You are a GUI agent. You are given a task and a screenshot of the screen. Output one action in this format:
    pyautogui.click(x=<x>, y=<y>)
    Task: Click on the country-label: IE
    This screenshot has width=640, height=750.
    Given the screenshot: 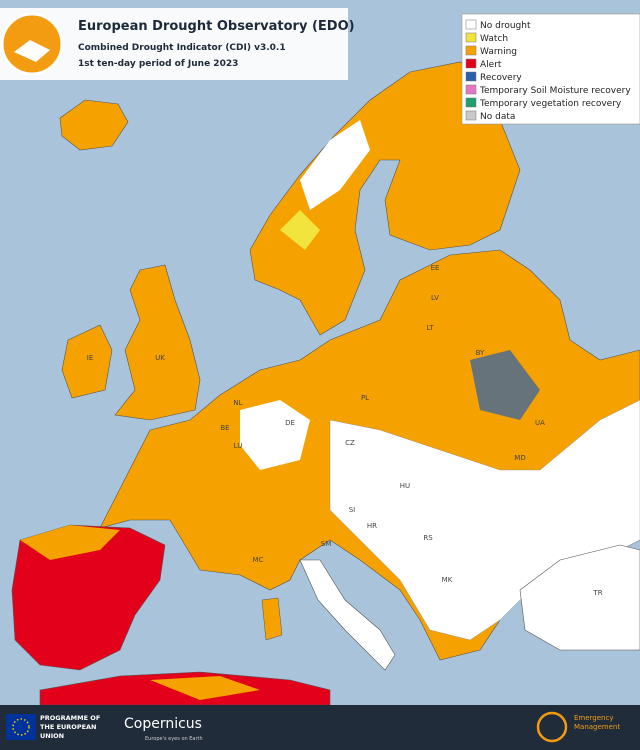 What is the action you would take?
    pyautogui.click(x=90, y=358)
    